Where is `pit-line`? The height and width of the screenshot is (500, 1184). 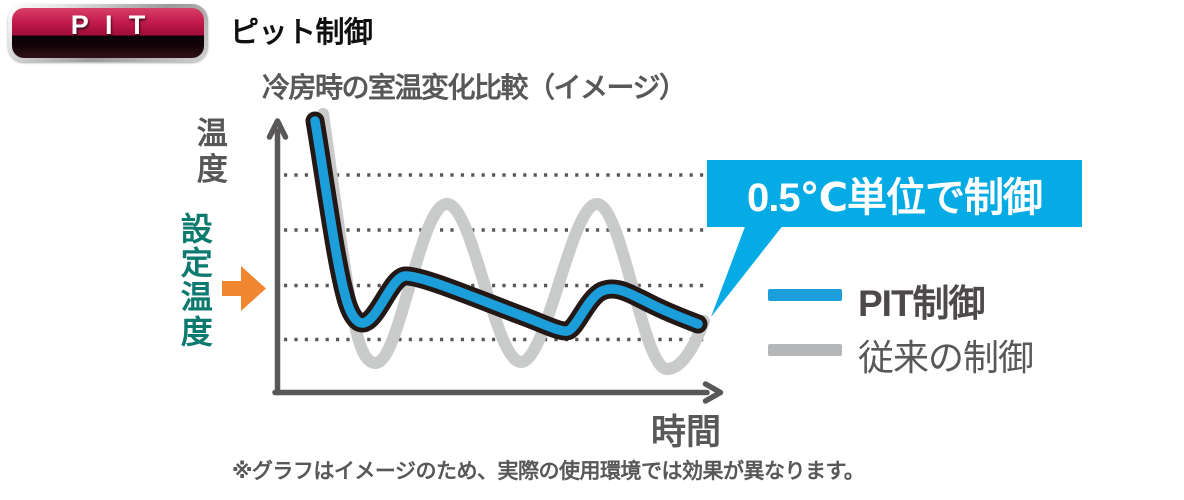 pit-line is located at coordinates (506, 226).